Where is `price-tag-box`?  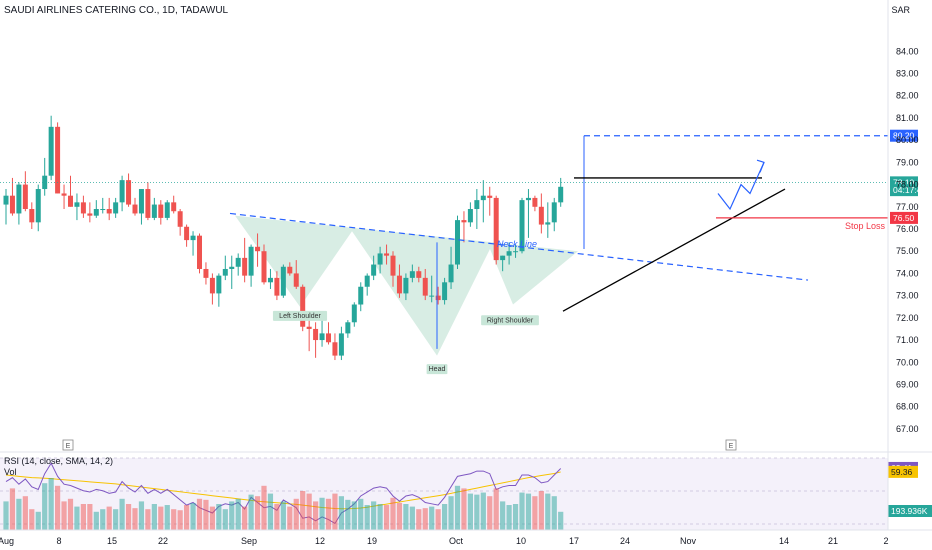 price-tag-box is located at coordinates (904, 190).